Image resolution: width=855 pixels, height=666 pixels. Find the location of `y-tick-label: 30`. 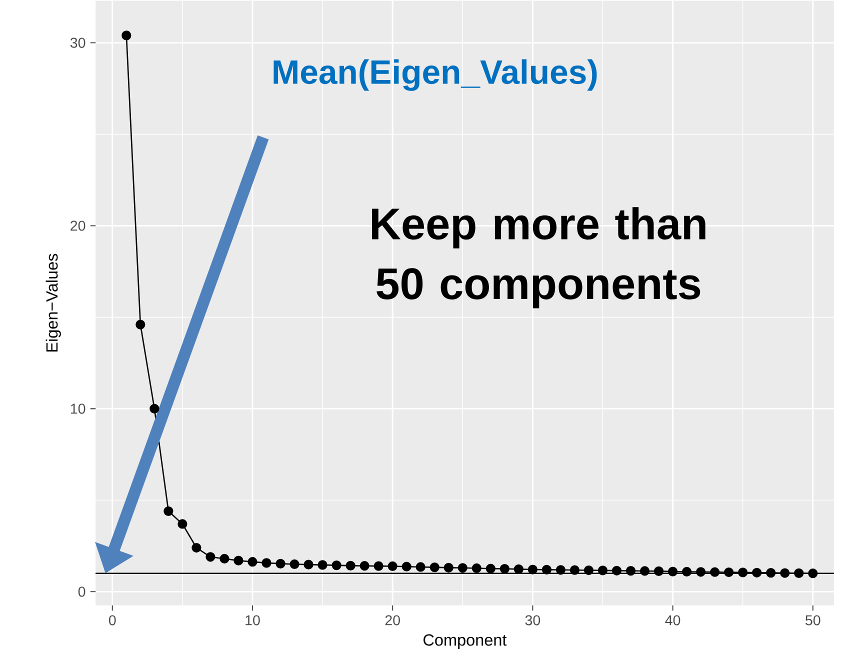

y-tick-label: 30 is located at coordinates (78, 43).